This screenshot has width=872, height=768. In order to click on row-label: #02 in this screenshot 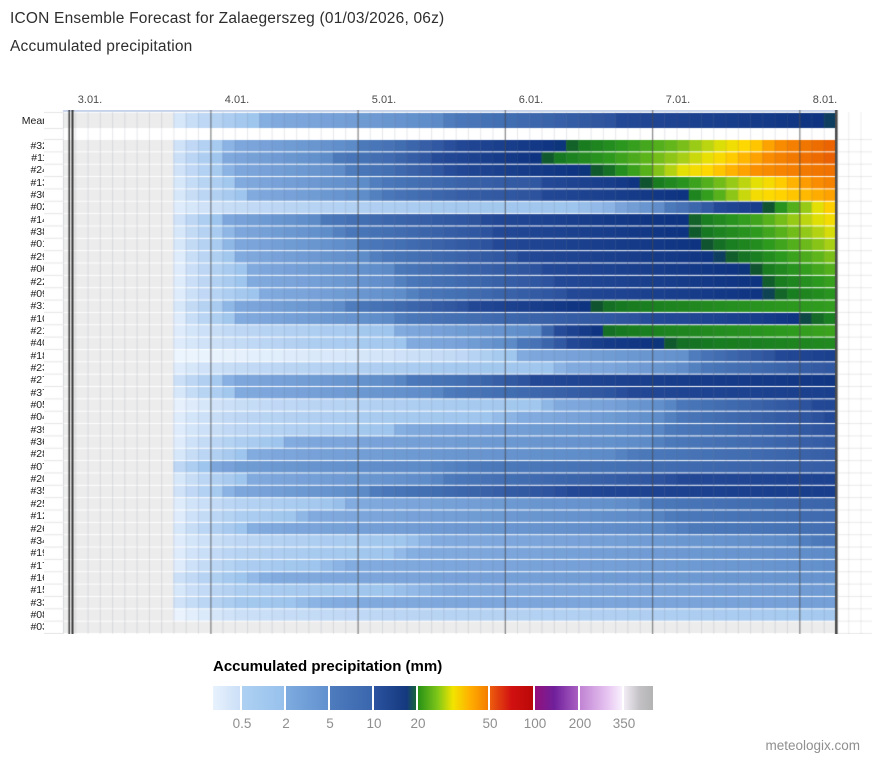, I will do `click(39, 207)`.